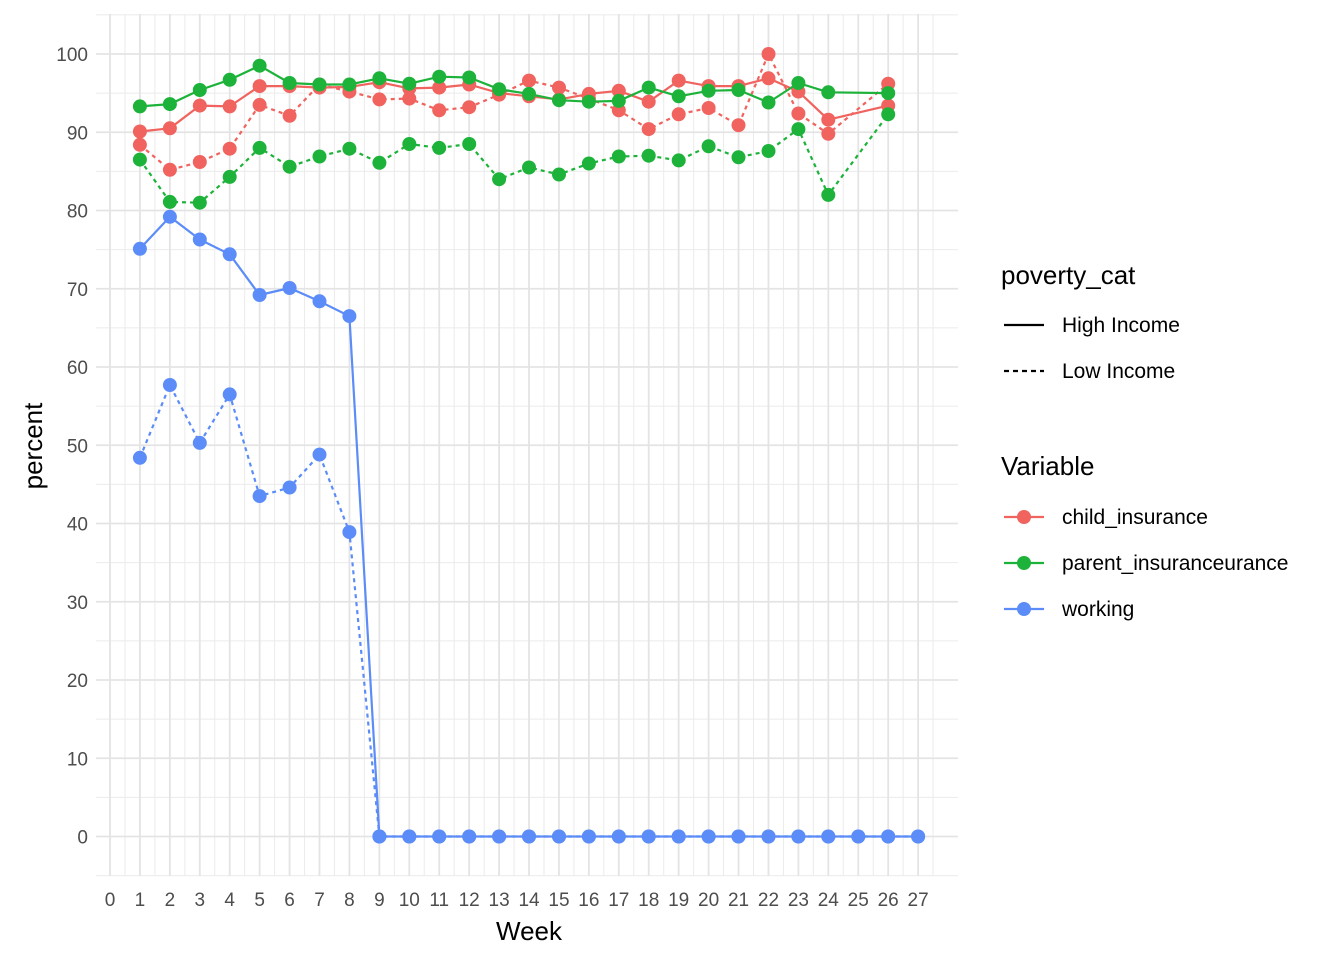 This screenshot has height=960, width=1344. I want to click on x-tick-label: 18, so click(648, 900).